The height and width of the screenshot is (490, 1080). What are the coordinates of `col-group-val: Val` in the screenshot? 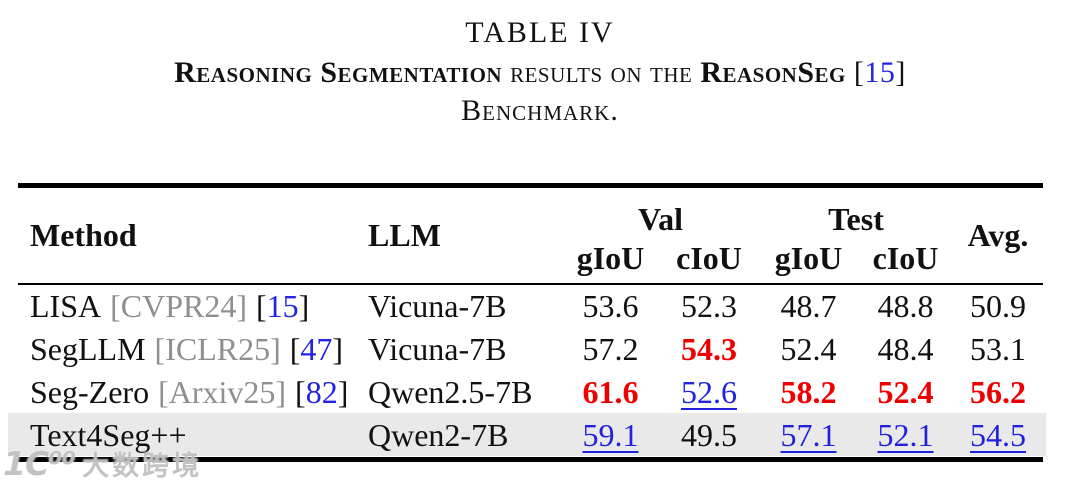 It's located at (660, 219).